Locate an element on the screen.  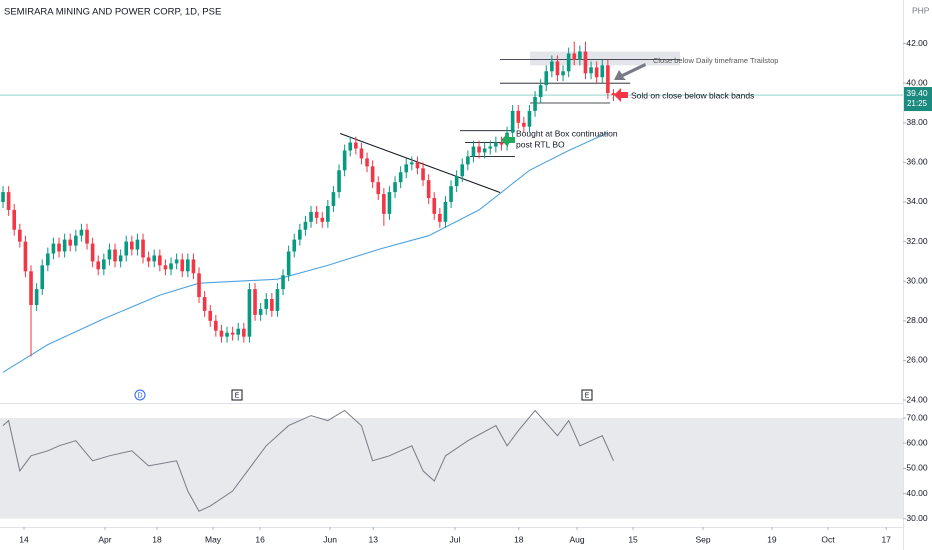
x-tick-label: 17 is located at coordinates (886, 539).